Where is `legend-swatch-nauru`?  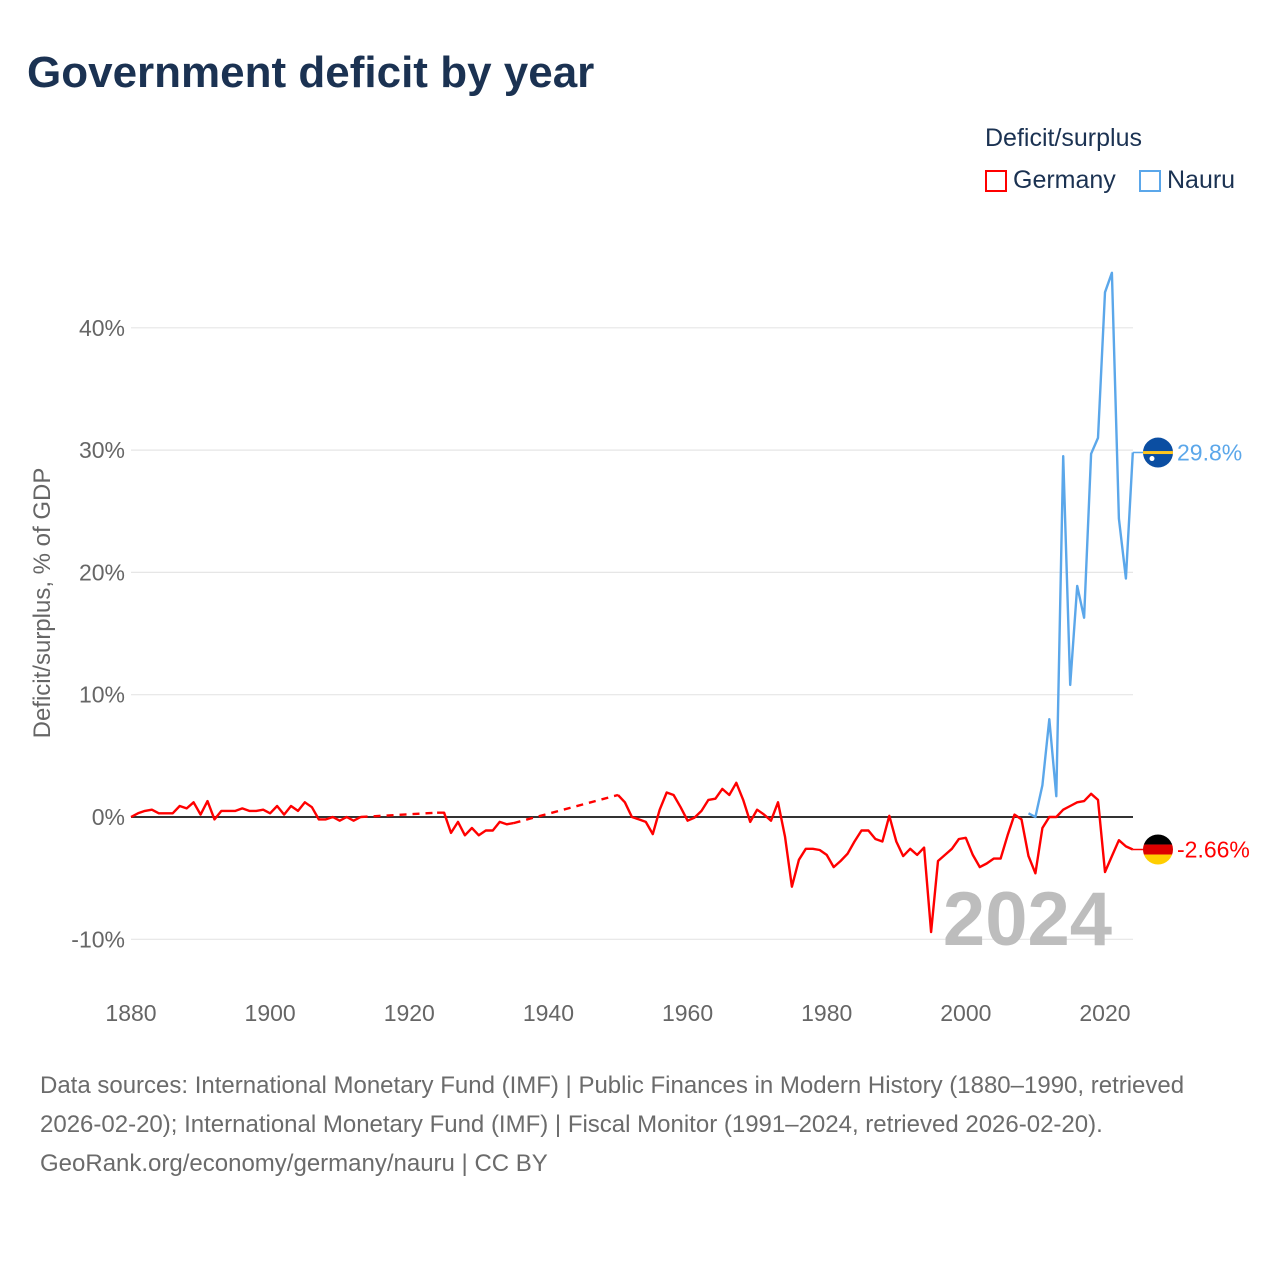 legend-swatch-nauru is located at coordinates (1150, 180).